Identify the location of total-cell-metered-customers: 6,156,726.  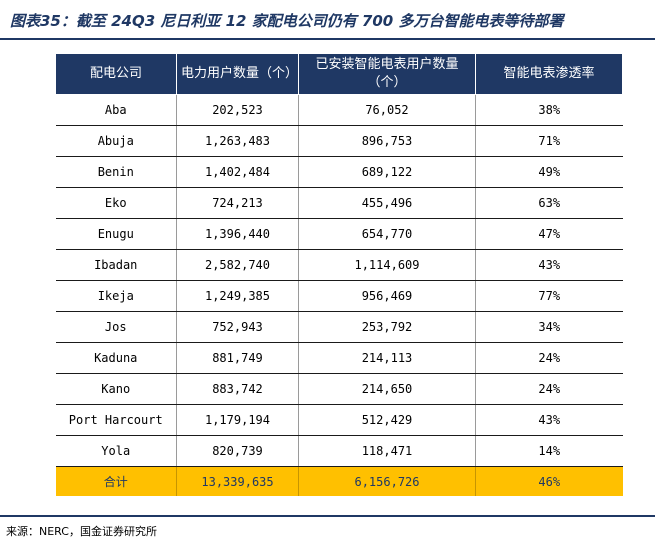
(387, 481).